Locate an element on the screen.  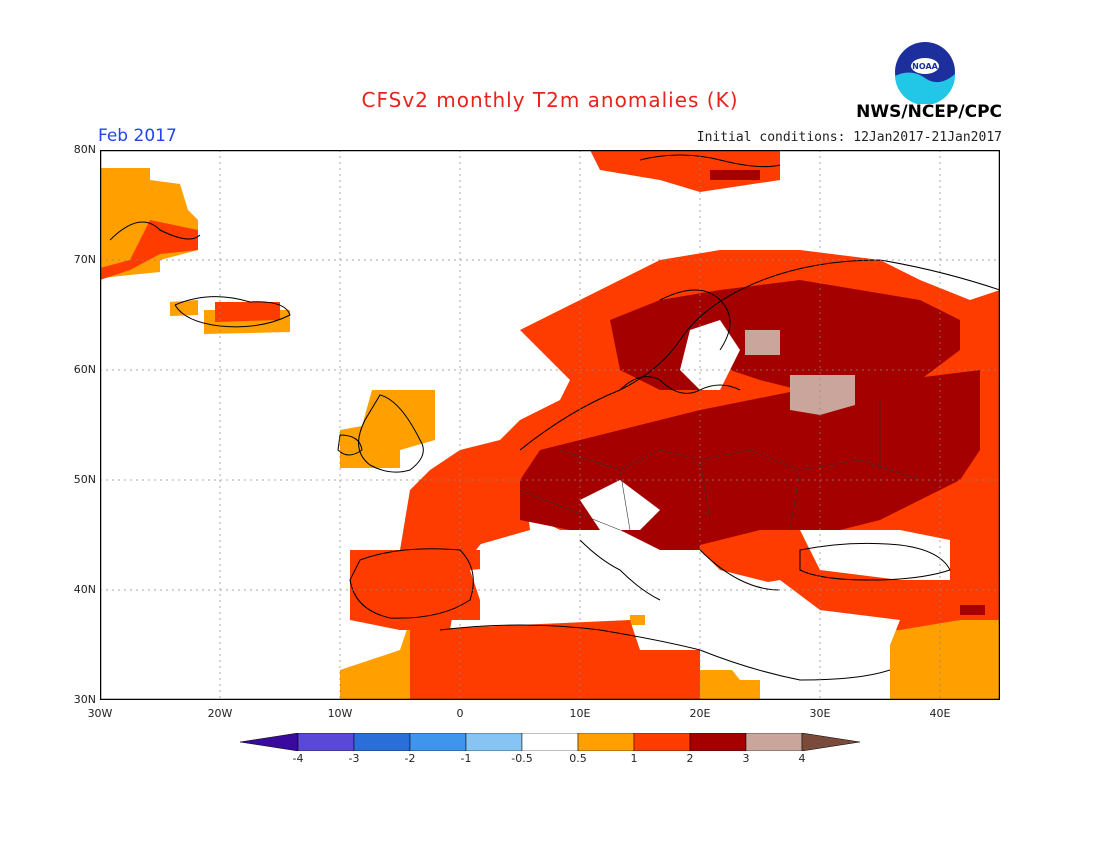
forecast-month: Feb 2017 is located at coordinates (137, 136).